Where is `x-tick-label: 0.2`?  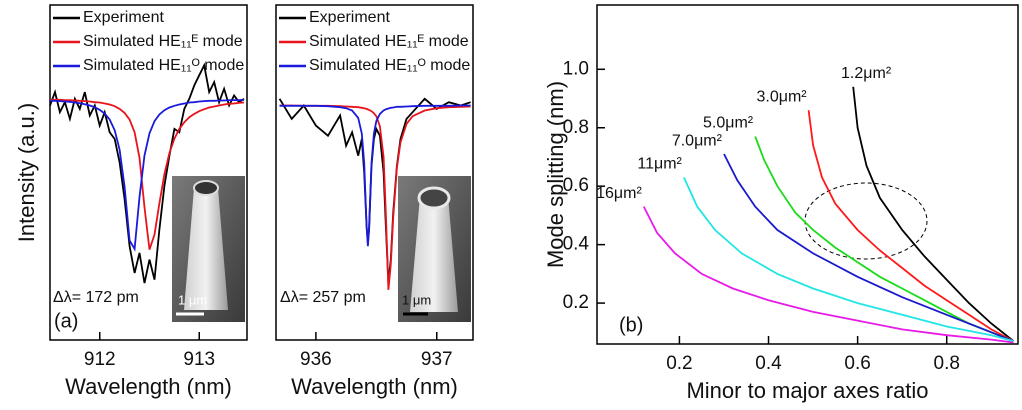
x-tick-label: 0.2 is located at coordinates (679, 363).